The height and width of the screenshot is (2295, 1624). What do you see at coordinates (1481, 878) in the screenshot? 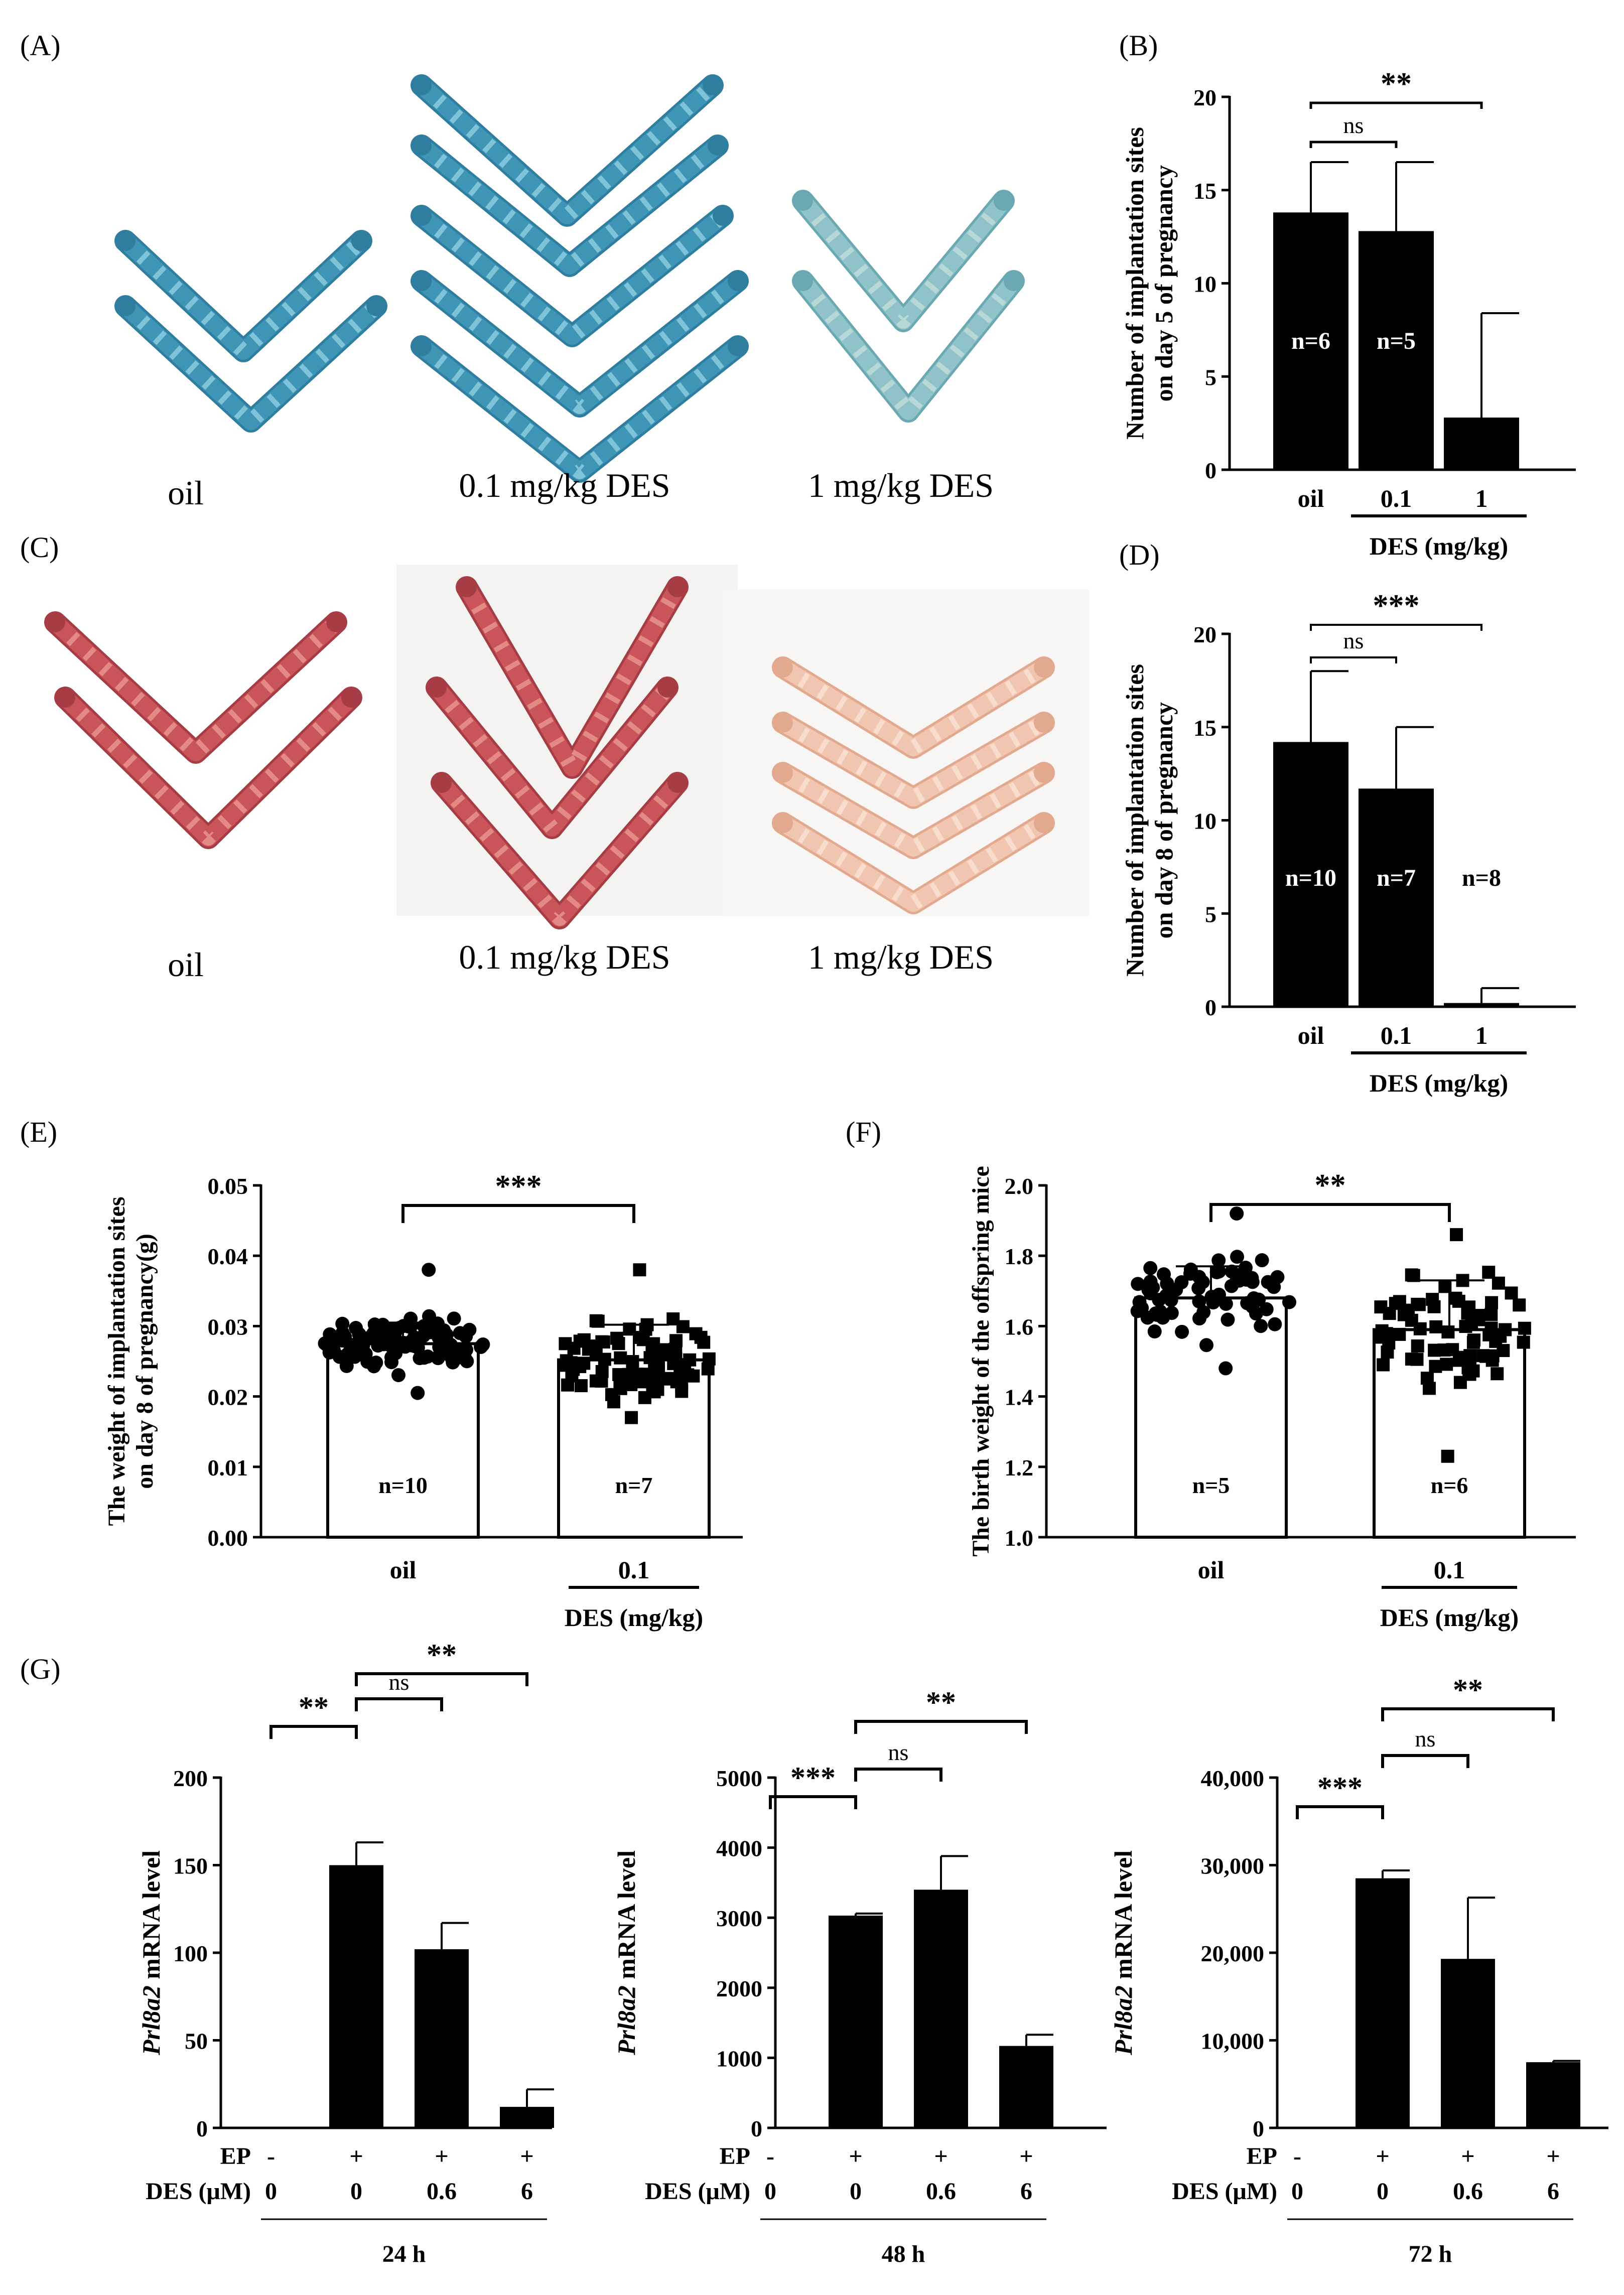
I see `n-label: n=8` at bounding box center [1481, 878].